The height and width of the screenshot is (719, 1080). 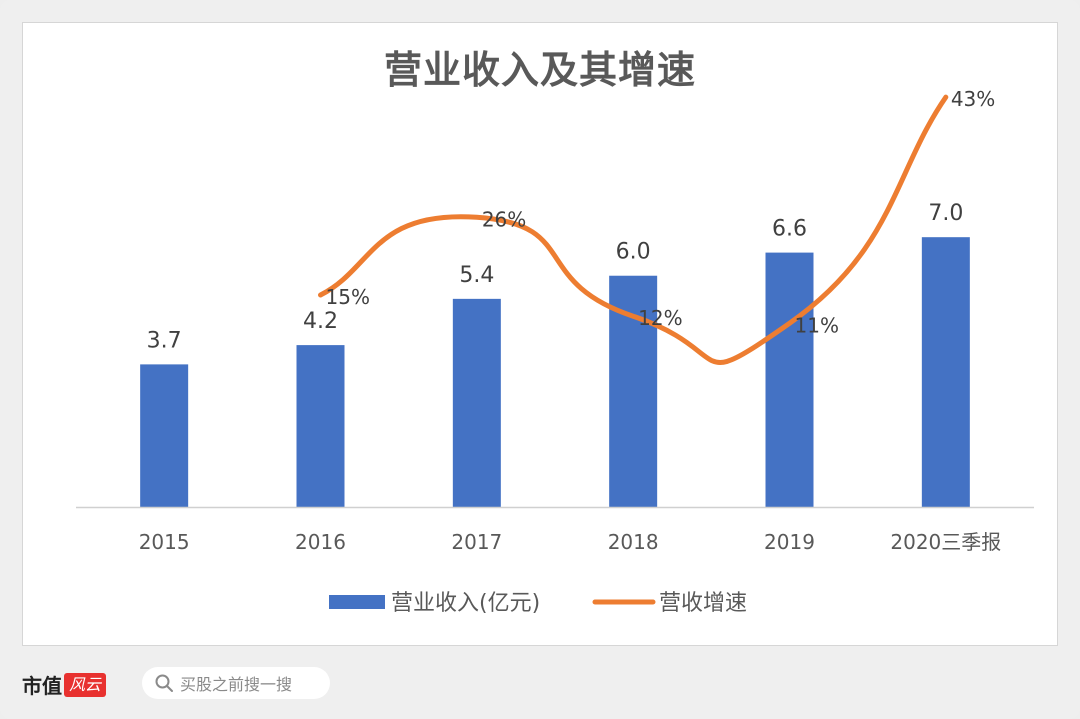 I want to click on legend-swatch-revenue, so click(x=357, y=602).